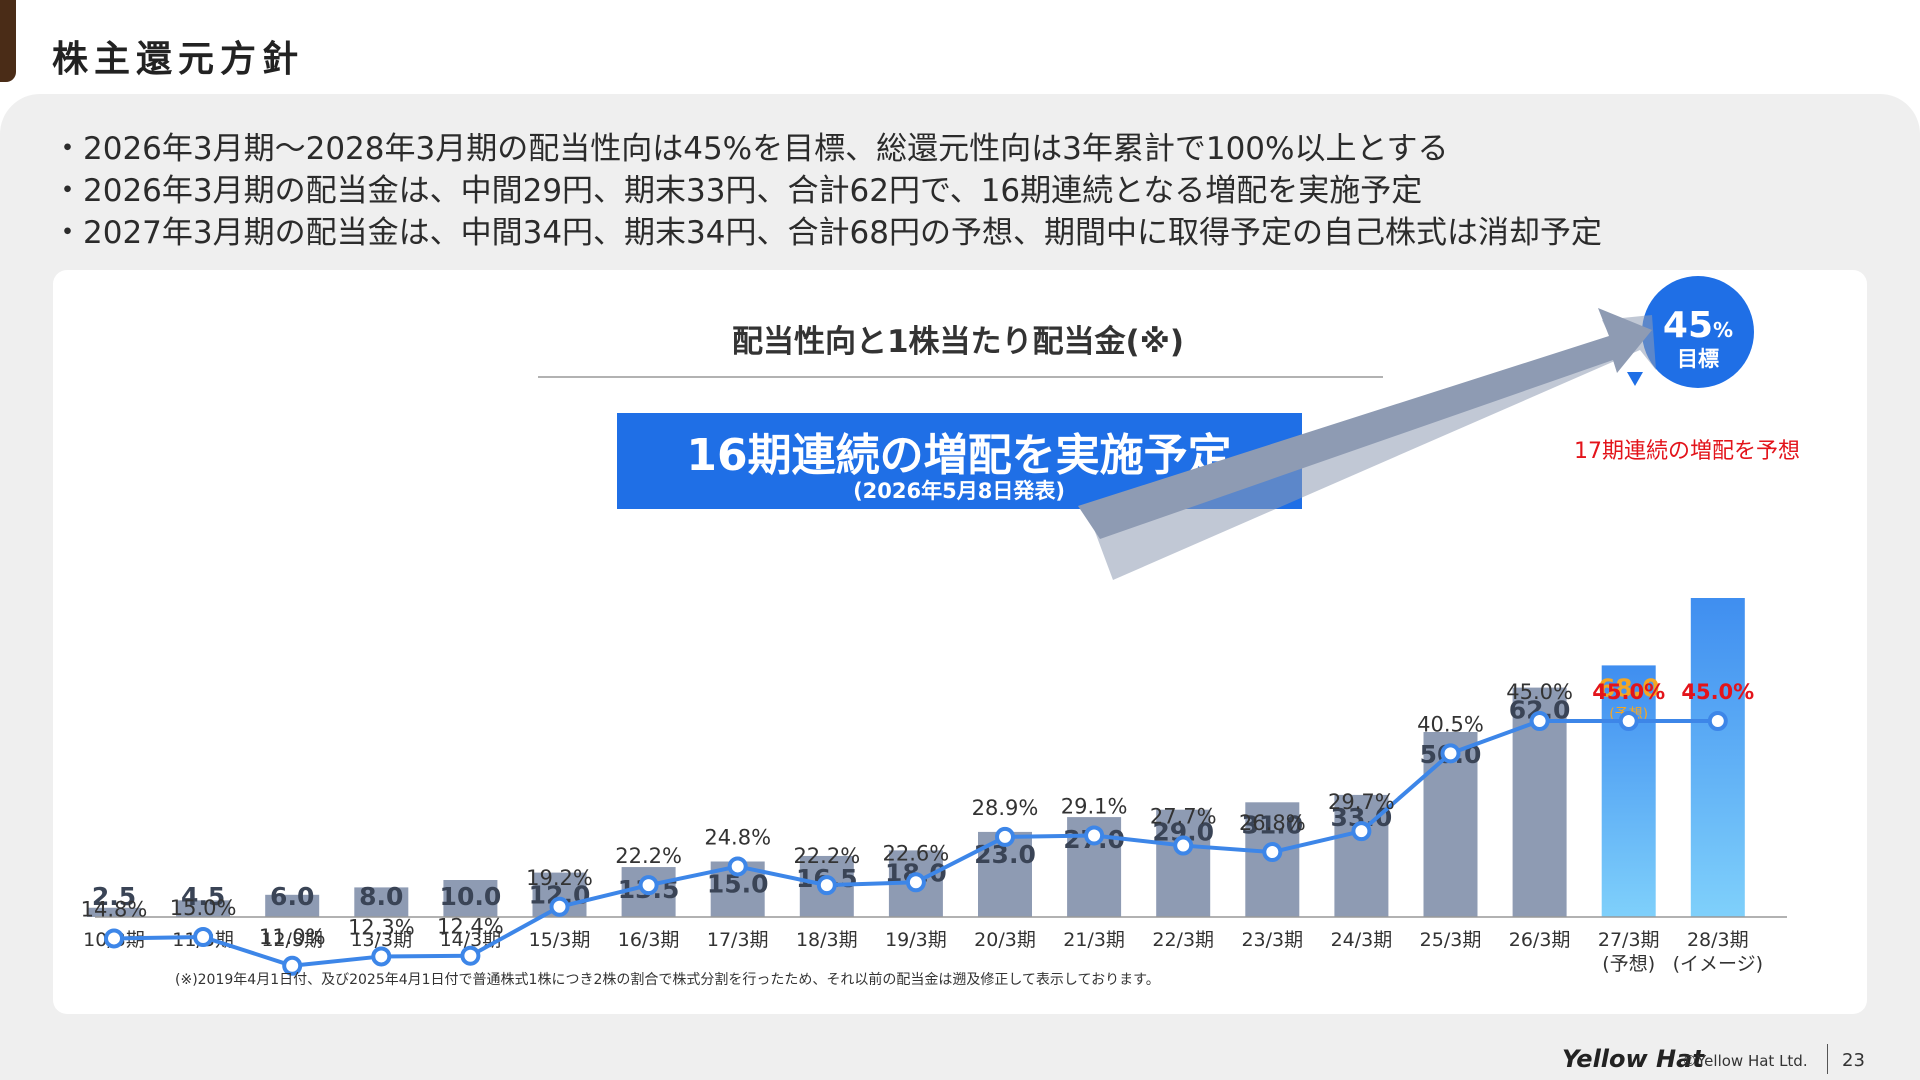 The image size is (1920, 1080). I want to click on payout-ratio-label: 14.8%, so click(114, 909).